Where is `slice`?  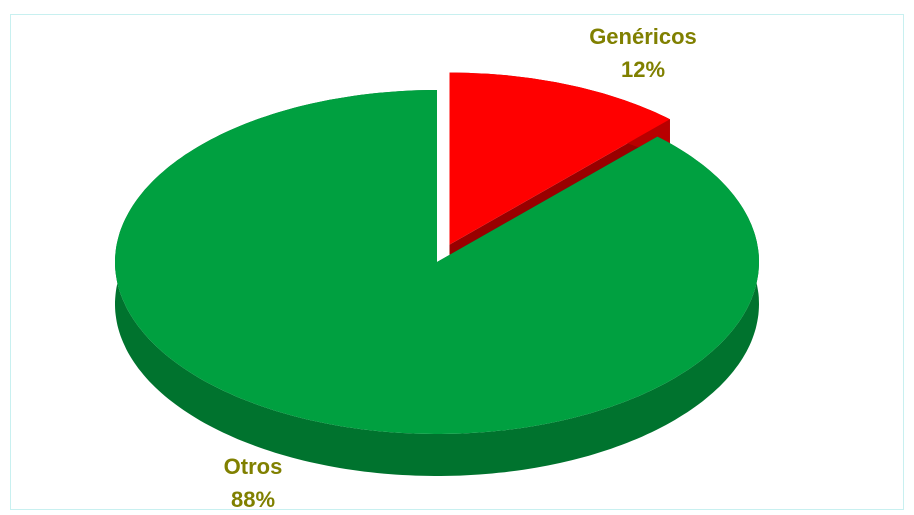 slice is located at coordinates (559, 158).